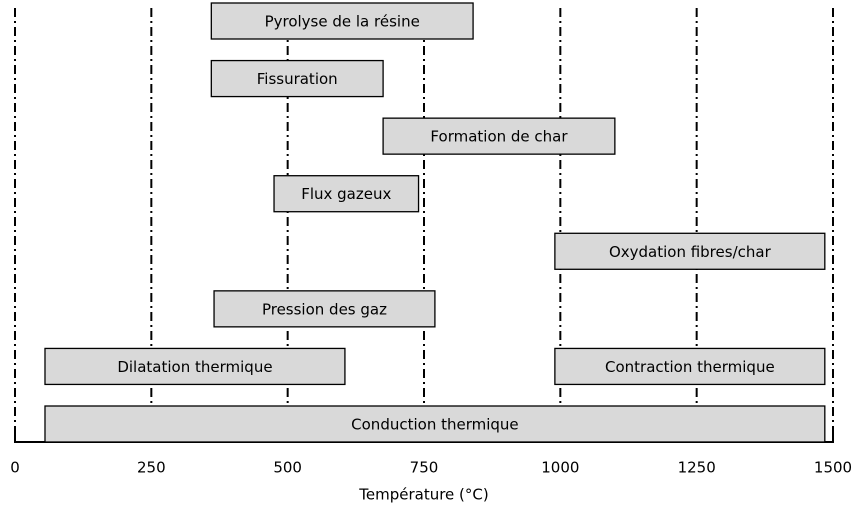 The image size is (857, 509). Describe the element at coordinates (833, 468) in the screenshot. I see `x-tick-label: 1500` at that location.